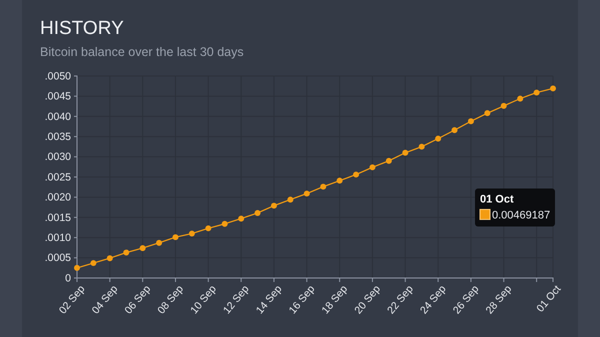 The height and width of the screenshot is (337, 600). Describe the element at coordinates (521, 215) in the screenshot. I see `annotation: 0.00469187` at that location.